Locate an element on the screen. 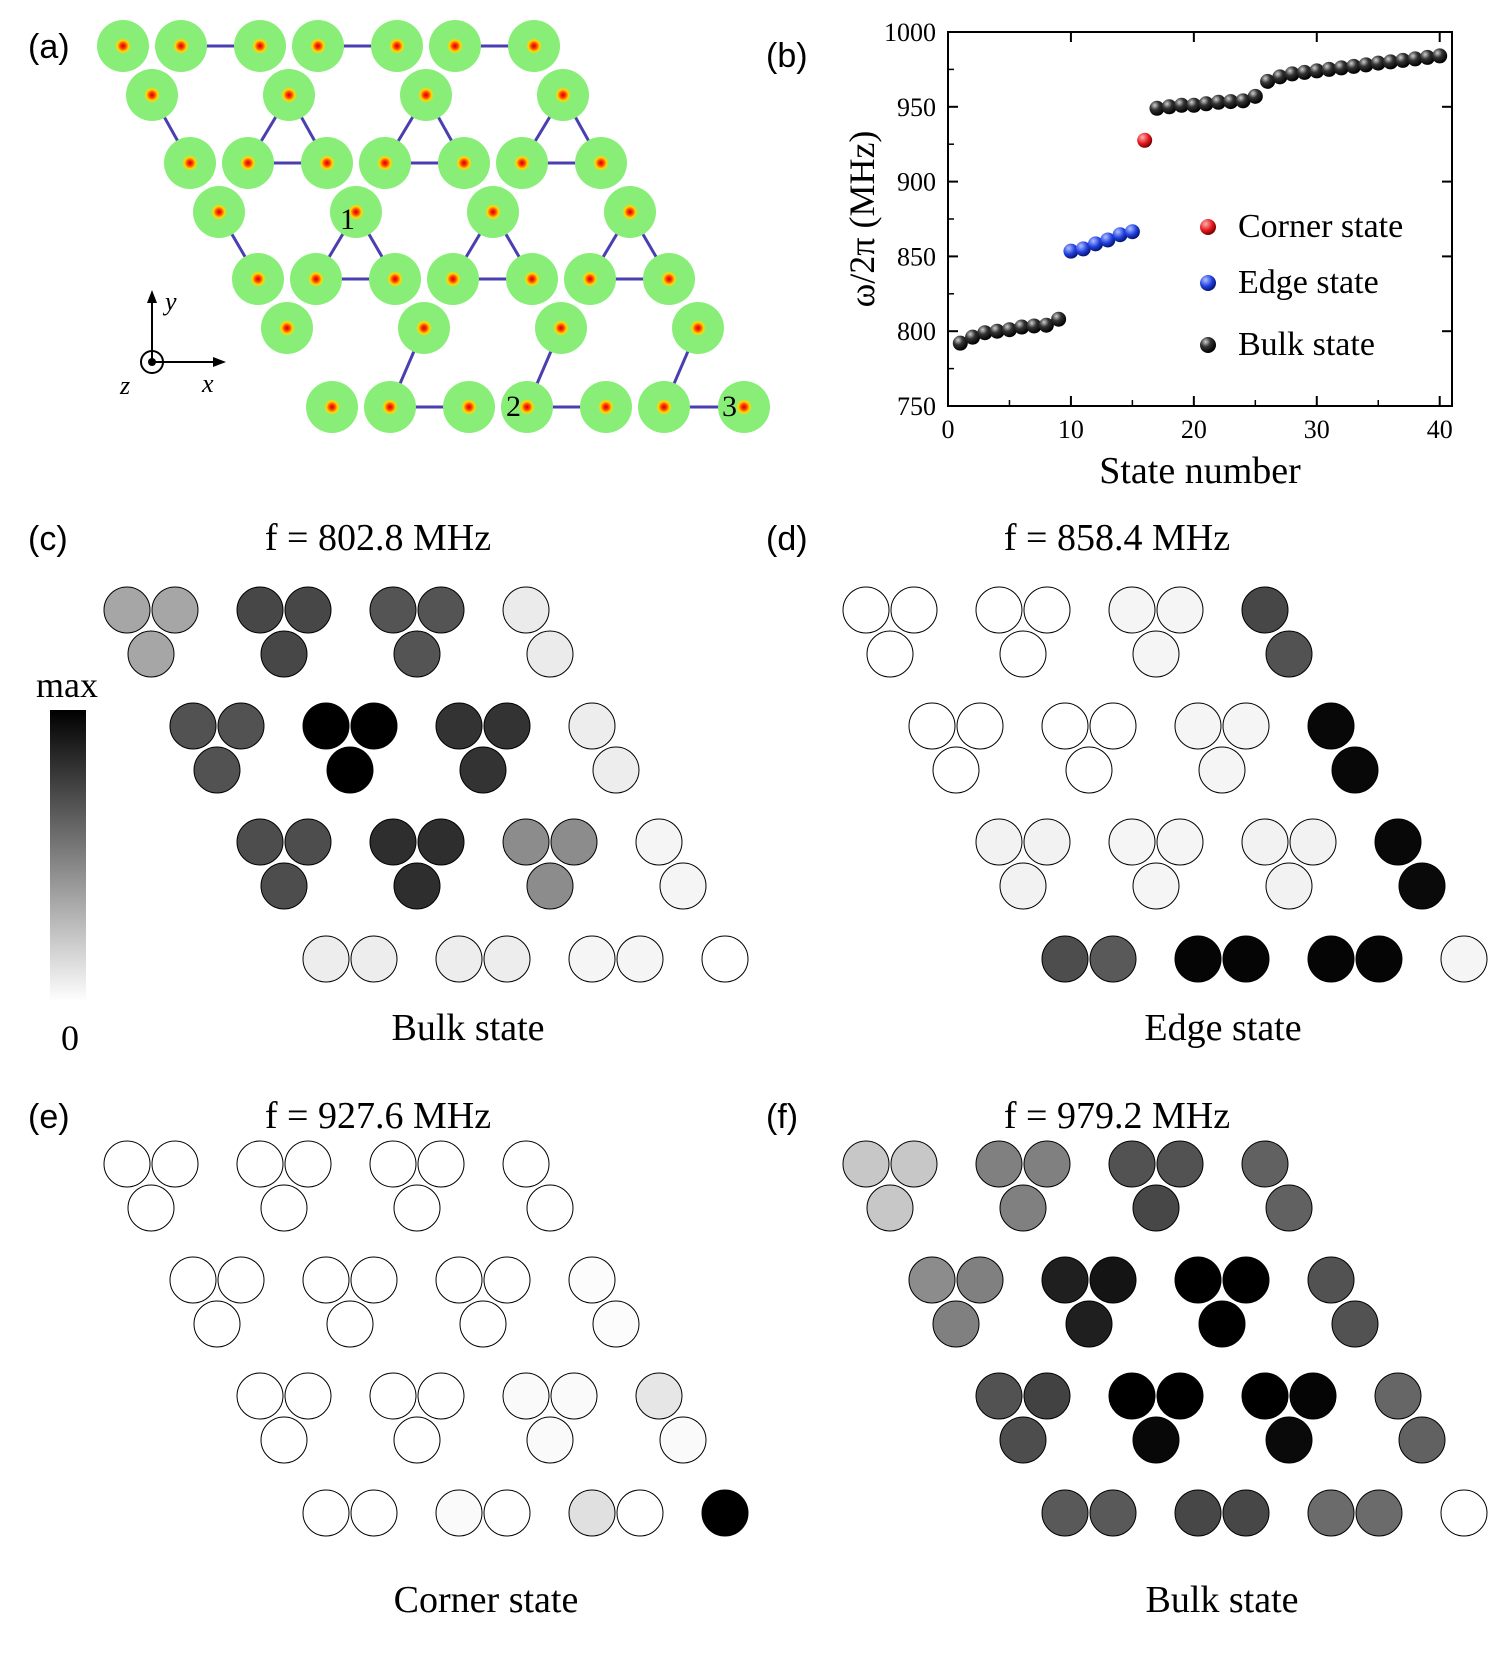 The height and width of the screenshot is (1659, 1500). panel-d-title: f = 858.4 MHz is located at coordinates (1117, 538).